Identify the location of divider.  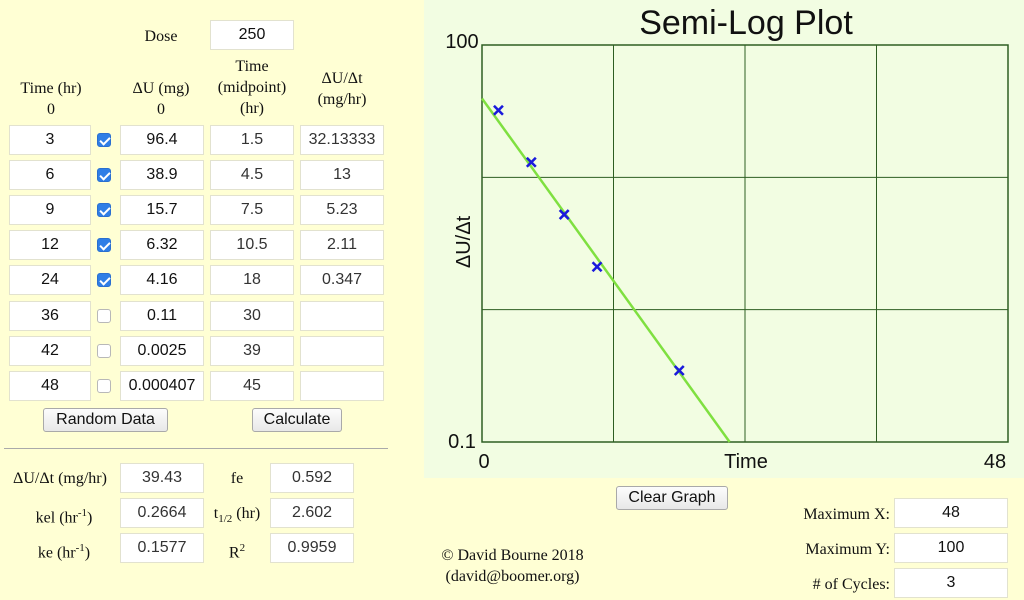
(196, 448).